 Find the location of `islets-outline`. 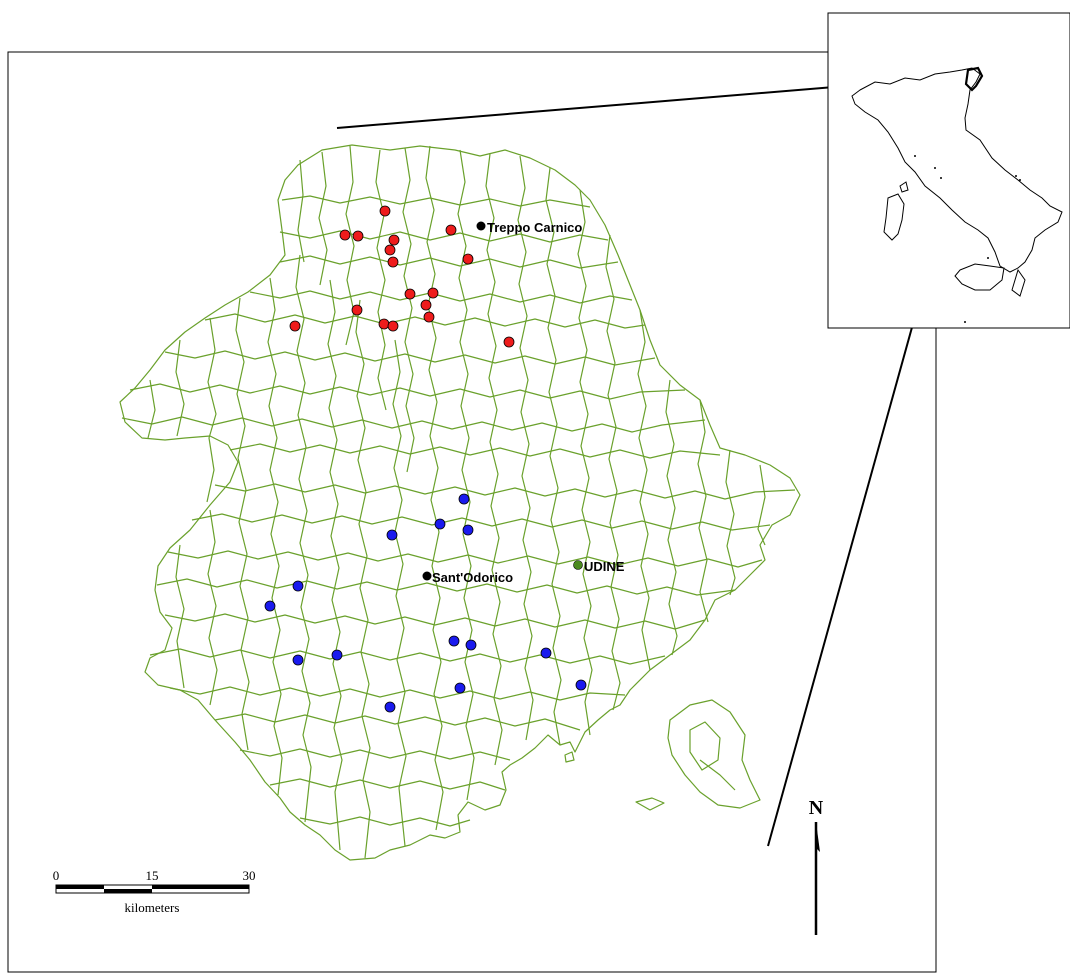

islets-outline is located at coordinates (614, 781).